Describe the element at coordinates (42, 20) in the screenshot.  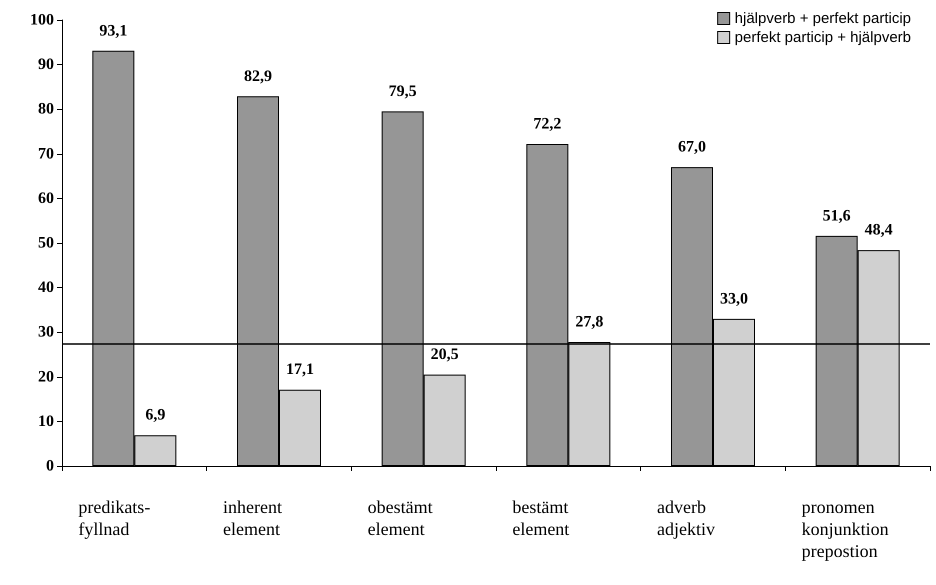
I see `y-tick-label: 100` at that location.